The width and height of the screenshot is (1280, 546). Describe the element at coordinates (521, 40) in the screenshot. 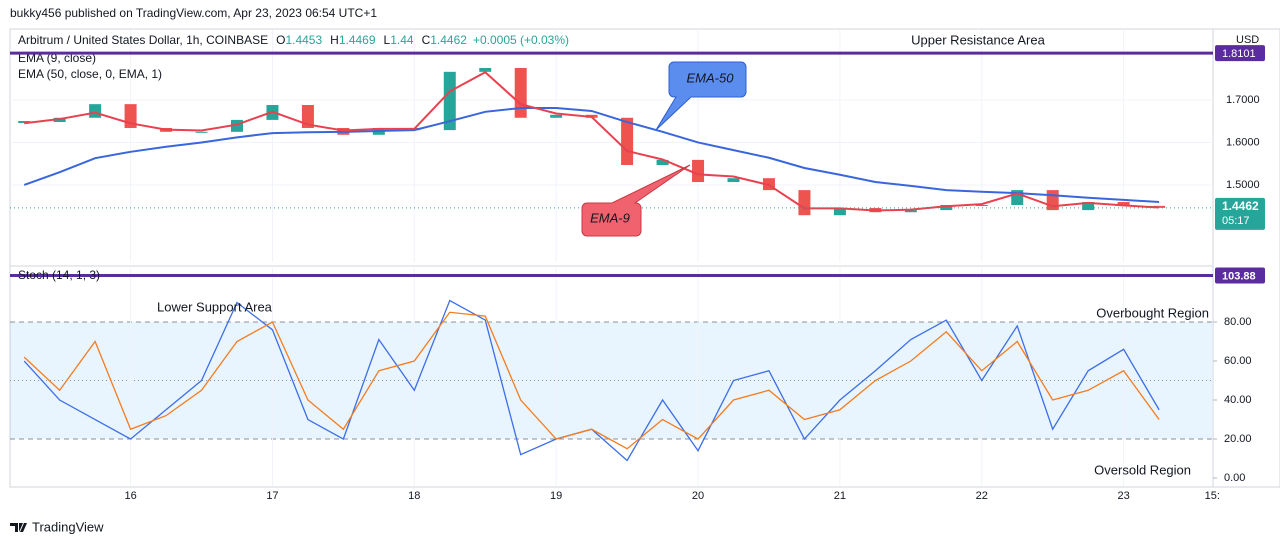

I see `change: +0.0005 (+0.03%)` at that location.